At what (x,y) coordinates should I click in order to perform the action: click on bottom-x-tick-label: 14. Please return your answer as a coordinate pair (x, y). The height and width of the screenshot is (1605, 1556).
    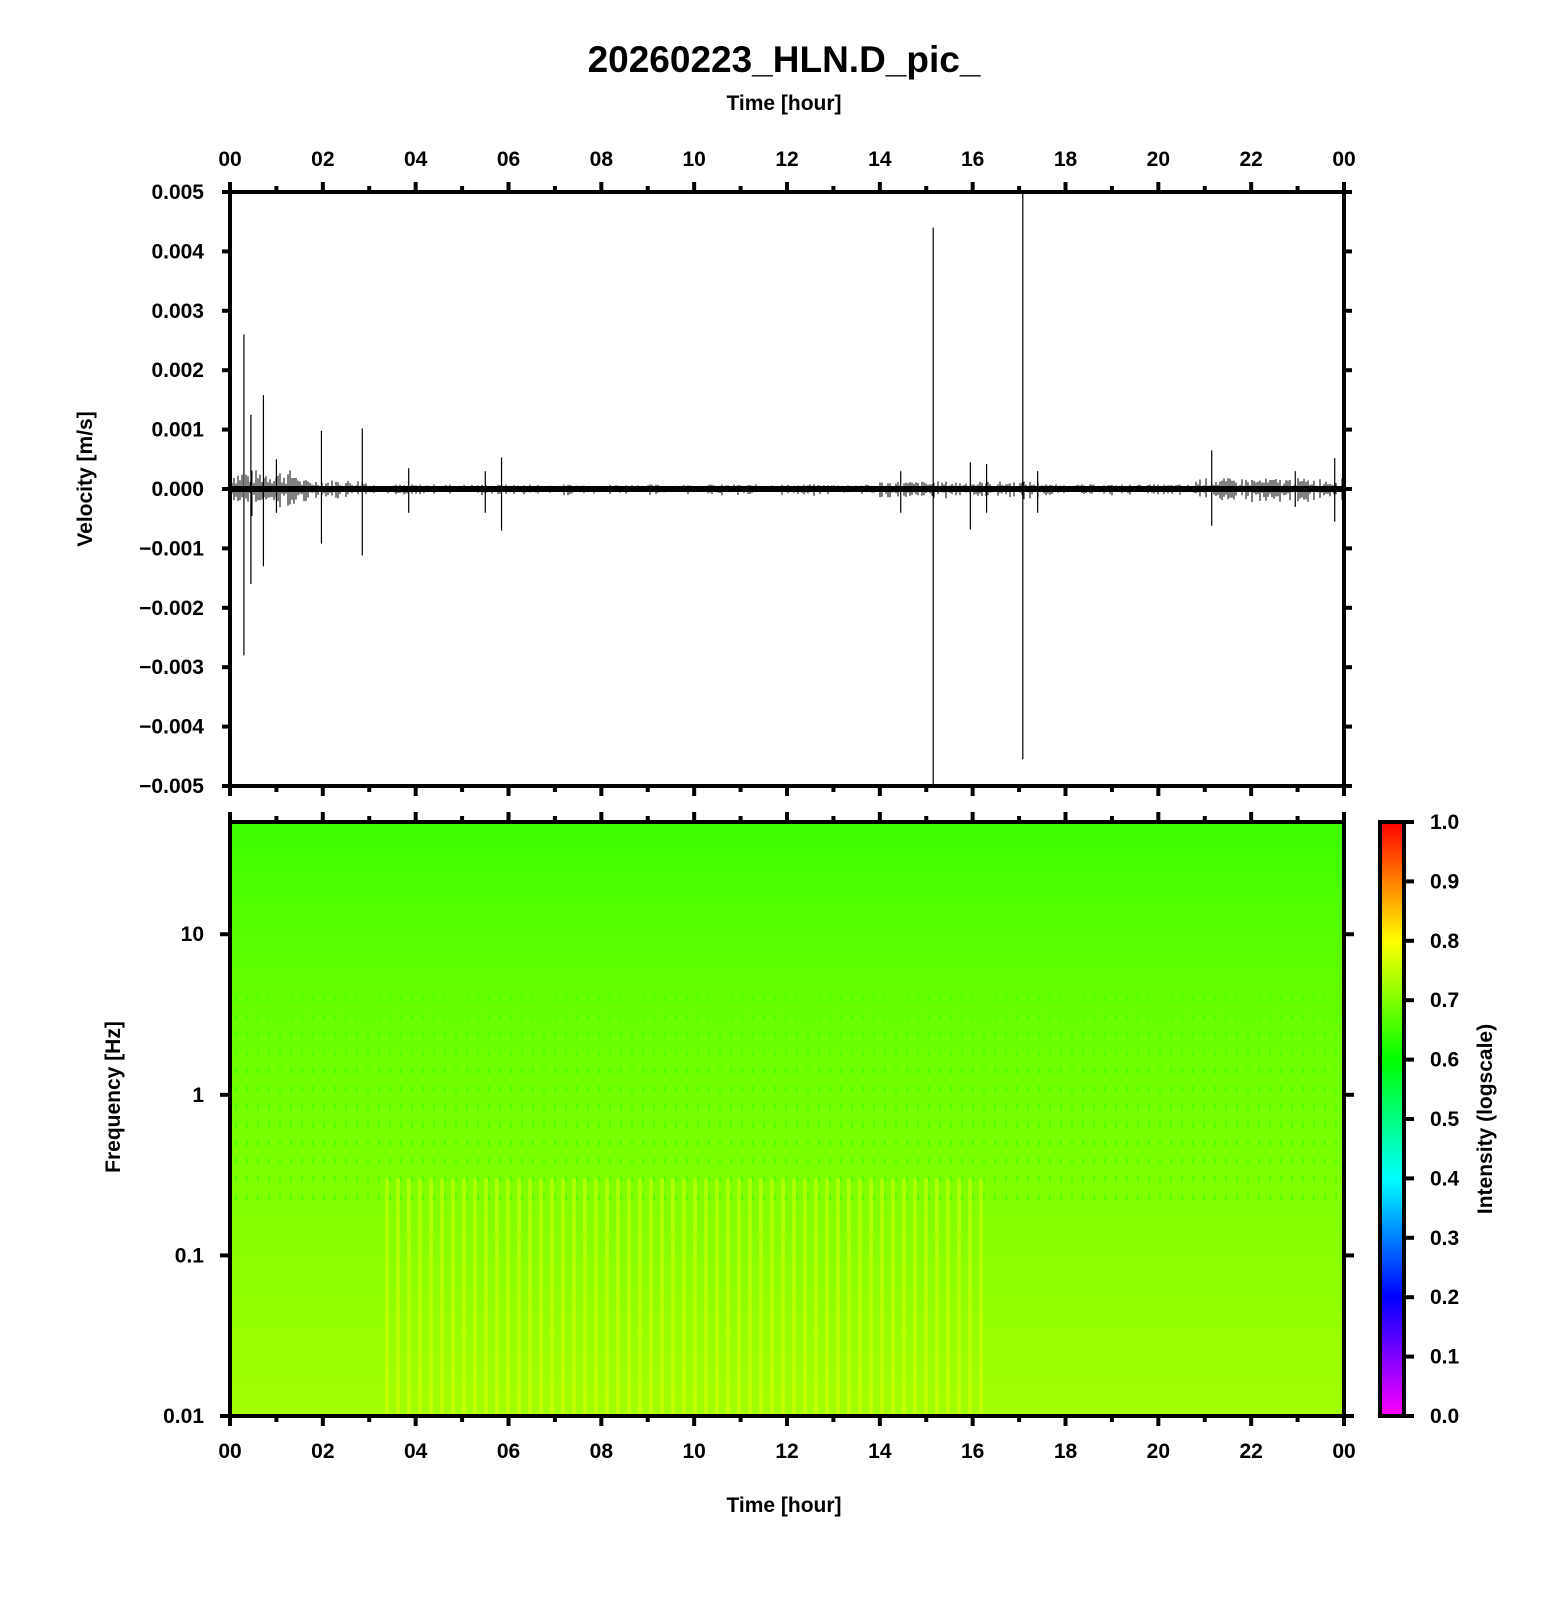
    Looking at the image, I should click on (880, 1451).